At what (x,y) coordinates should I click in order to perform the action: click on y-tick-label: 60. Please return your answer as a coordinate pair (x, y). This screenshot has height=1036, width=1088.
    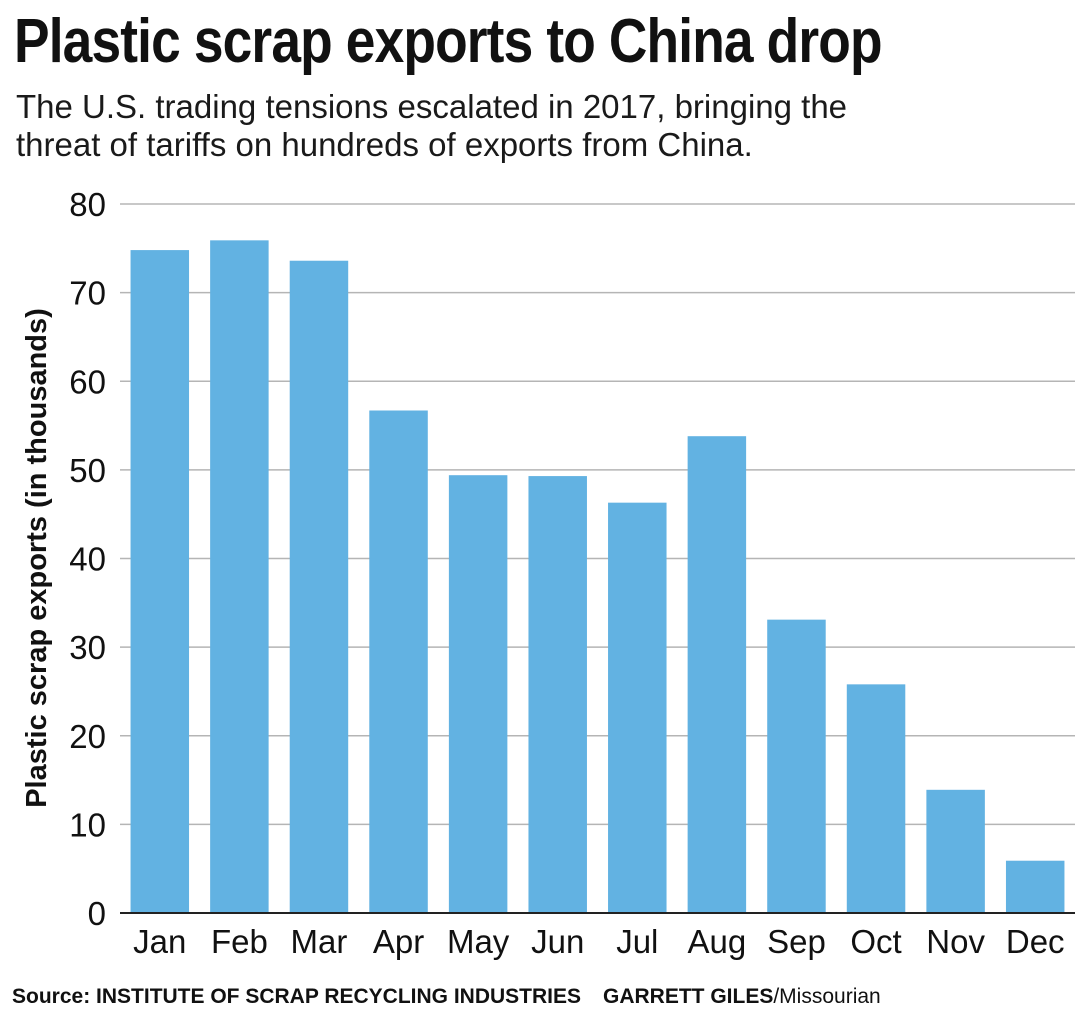
    Looking at the image, I should click on (87, 381).